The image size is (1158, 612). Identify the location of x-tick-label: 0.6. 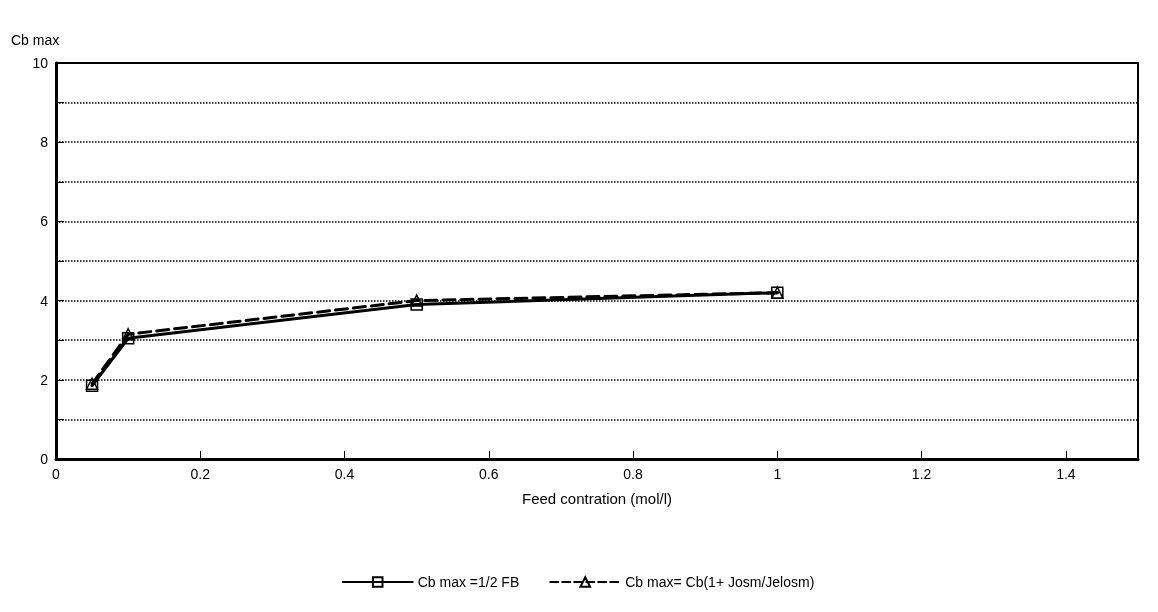
(489, 474).